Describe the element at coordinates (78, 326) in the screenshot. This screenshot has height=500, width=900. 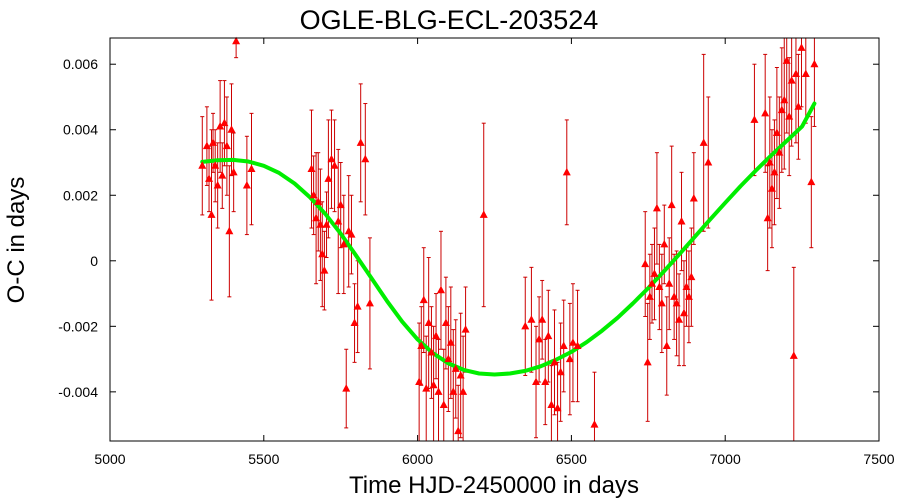
I see `y-tick-label: -0.002` at that location.